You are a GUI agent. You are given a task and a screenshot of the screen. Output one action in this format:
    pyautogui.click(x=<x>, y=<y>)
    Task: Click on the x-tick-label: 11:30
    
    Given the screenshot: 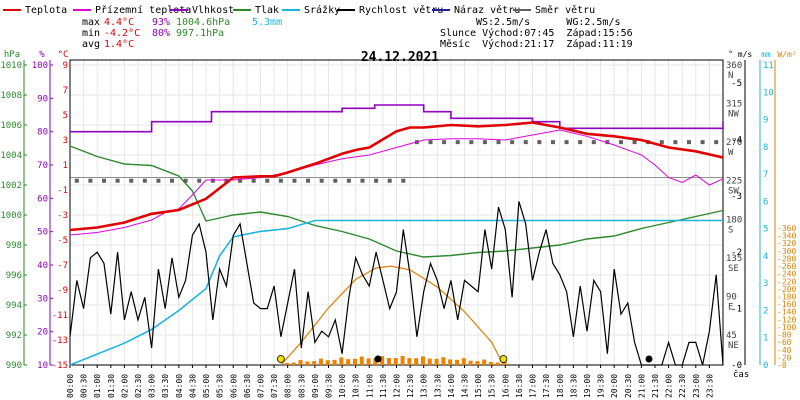 What is the action you would take?
    pyautogui.click(x=383, y=386)
    